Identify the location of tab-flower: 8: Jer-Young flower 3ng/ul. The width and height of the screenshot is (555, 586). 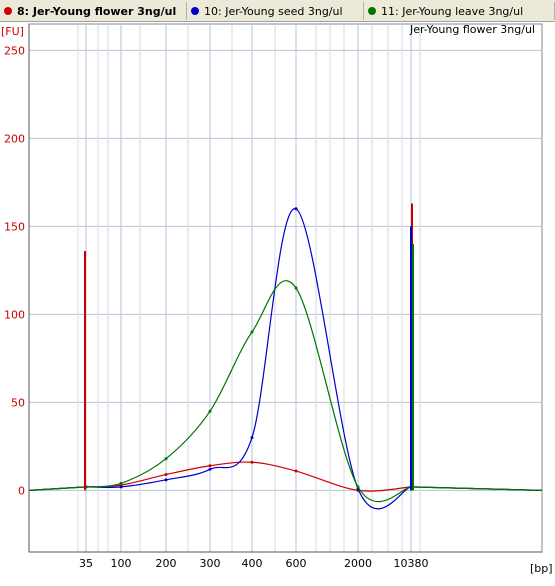
(93, 11).